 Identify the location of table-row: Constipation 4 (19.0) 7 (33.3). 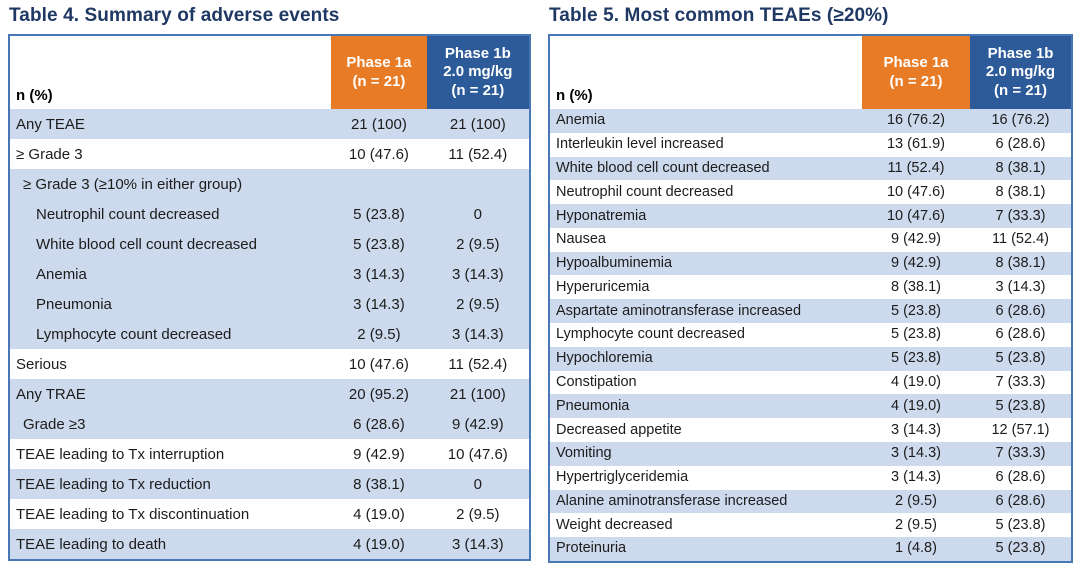
(810, 382).